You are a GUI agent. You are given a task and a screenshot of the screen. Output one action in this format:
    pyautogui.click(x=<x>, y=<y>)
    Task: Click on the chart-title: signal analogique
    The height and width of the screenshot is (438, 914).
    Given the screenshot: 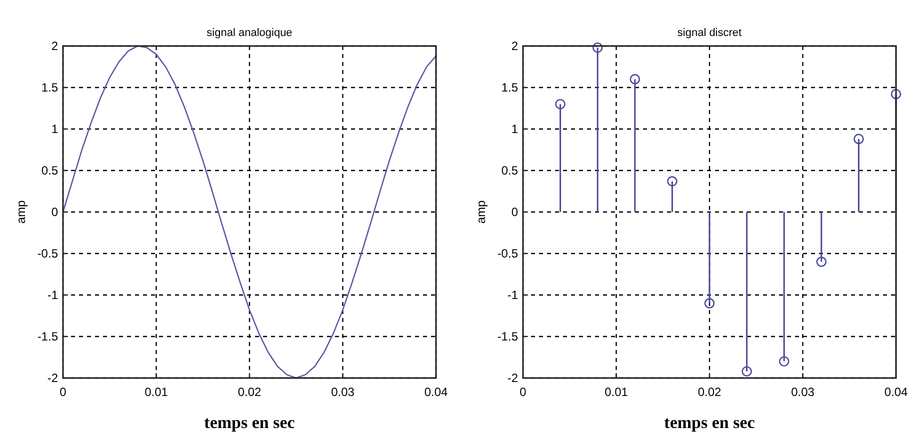 What is the action you would take?
    pyautogui.click(x=249, y=33)
    